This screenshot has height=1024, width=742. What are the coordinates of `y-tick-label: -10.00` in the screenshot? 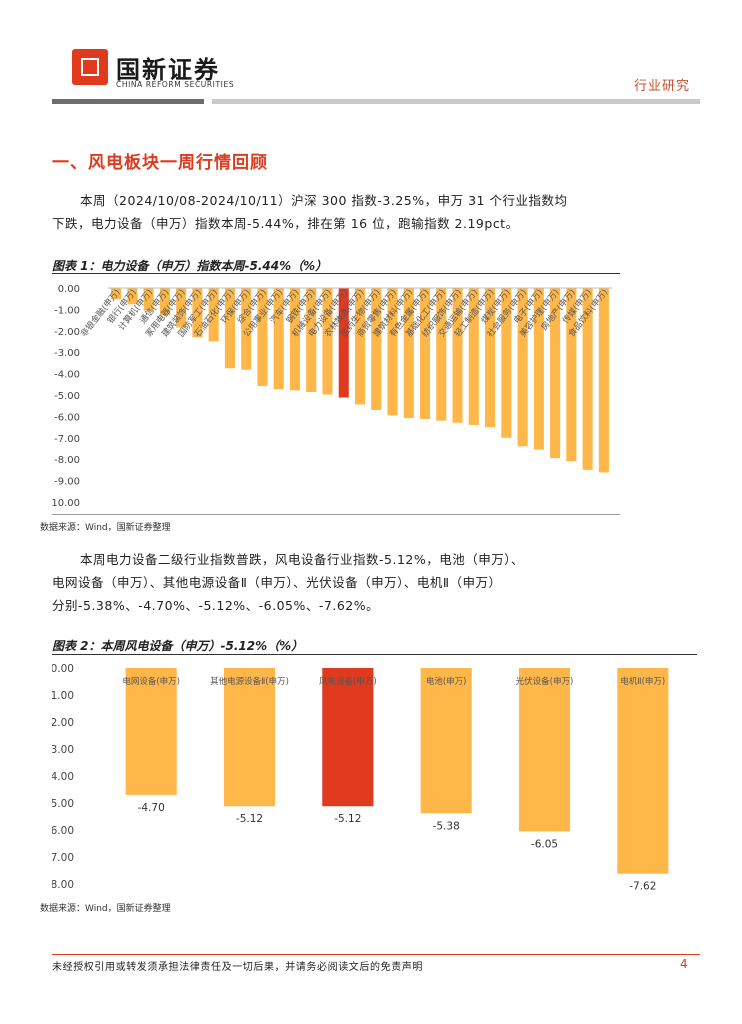 It's located at (66, 503).